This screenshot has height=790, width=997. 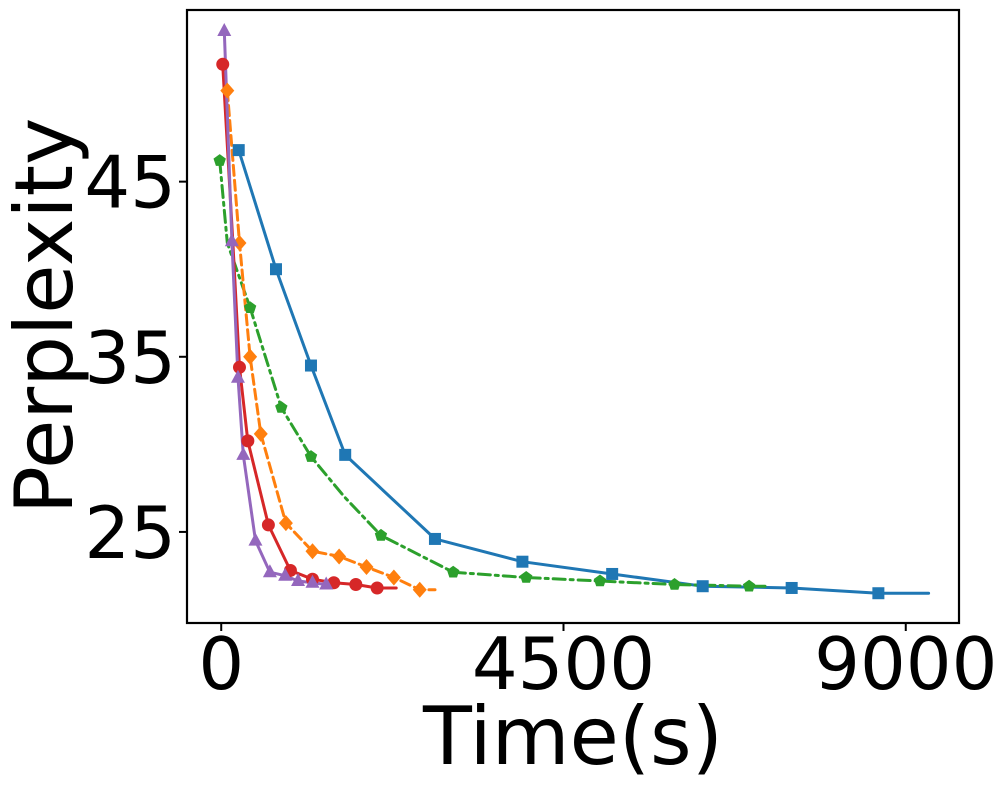 I want to click on x-axis-title: Time(s), so click(x=572, y=736).